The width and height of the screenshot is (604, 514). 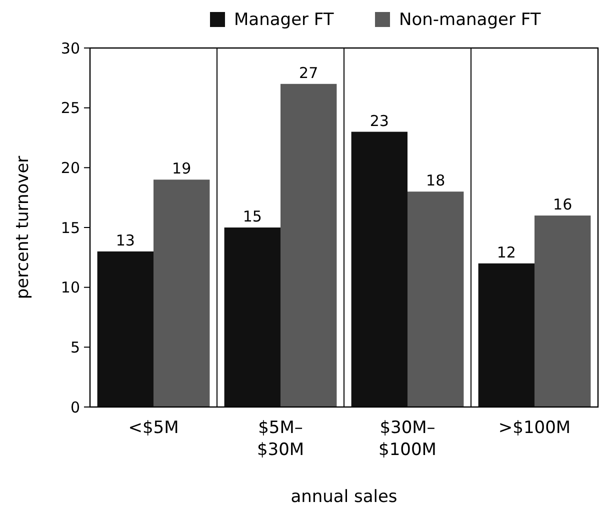 I want to click on y-tick-label: 30, so click(x=70, y=48).